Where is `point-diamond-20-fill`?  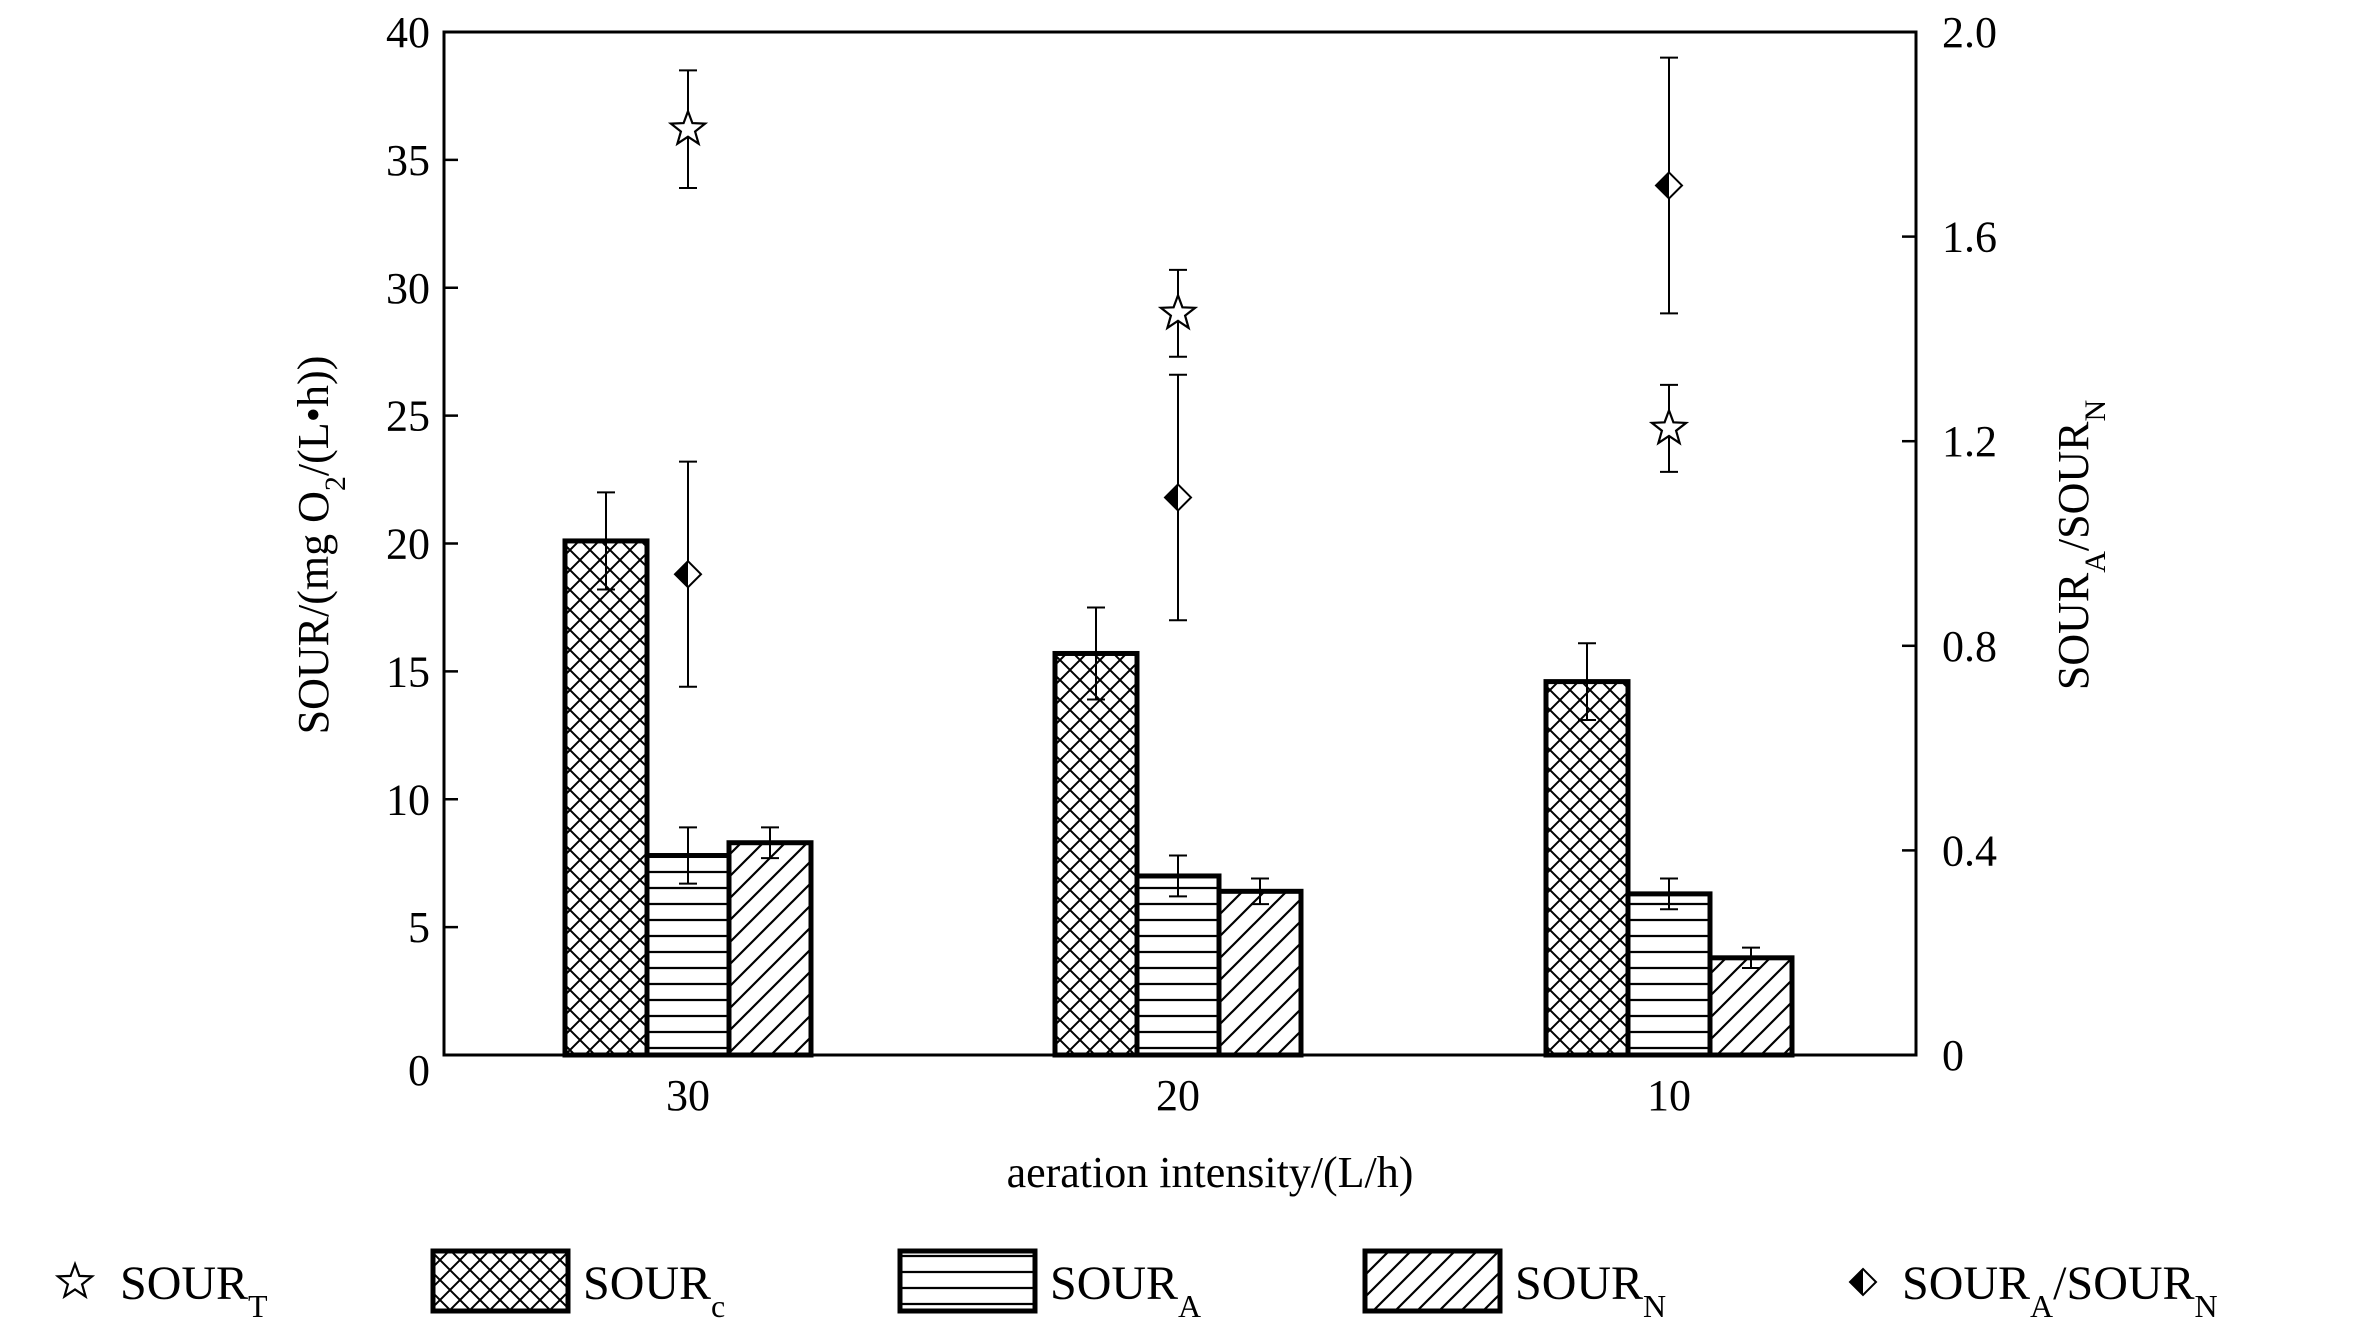 point-diamond-20-fill is located at coordinates (1171, 497).